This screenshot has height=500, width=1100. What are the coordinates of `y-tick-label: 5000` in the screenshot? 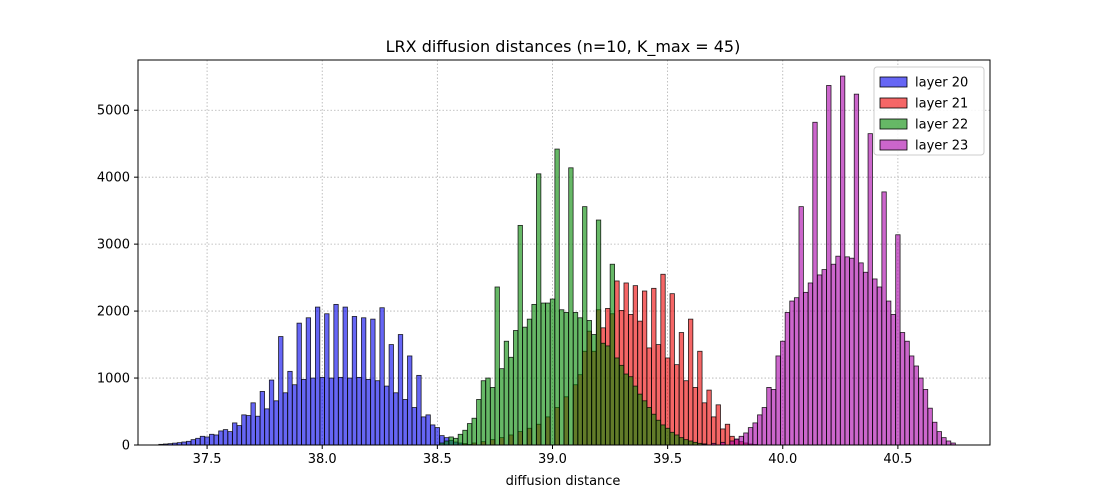 It's located at (113, 111).